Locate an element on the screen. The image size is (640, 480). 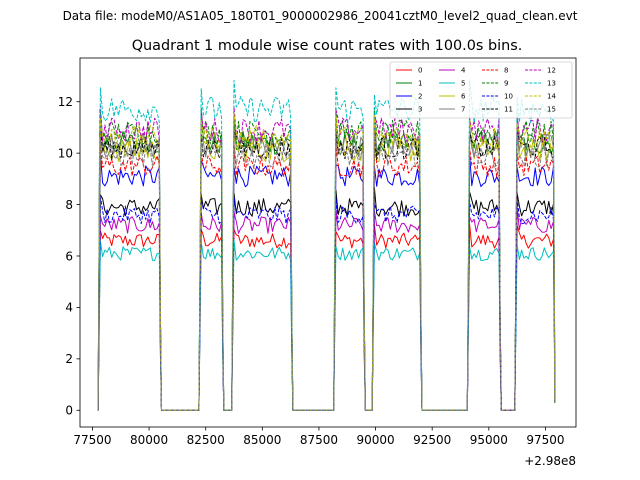
legend-label-8: 8 is located at coordinates (506, 71).